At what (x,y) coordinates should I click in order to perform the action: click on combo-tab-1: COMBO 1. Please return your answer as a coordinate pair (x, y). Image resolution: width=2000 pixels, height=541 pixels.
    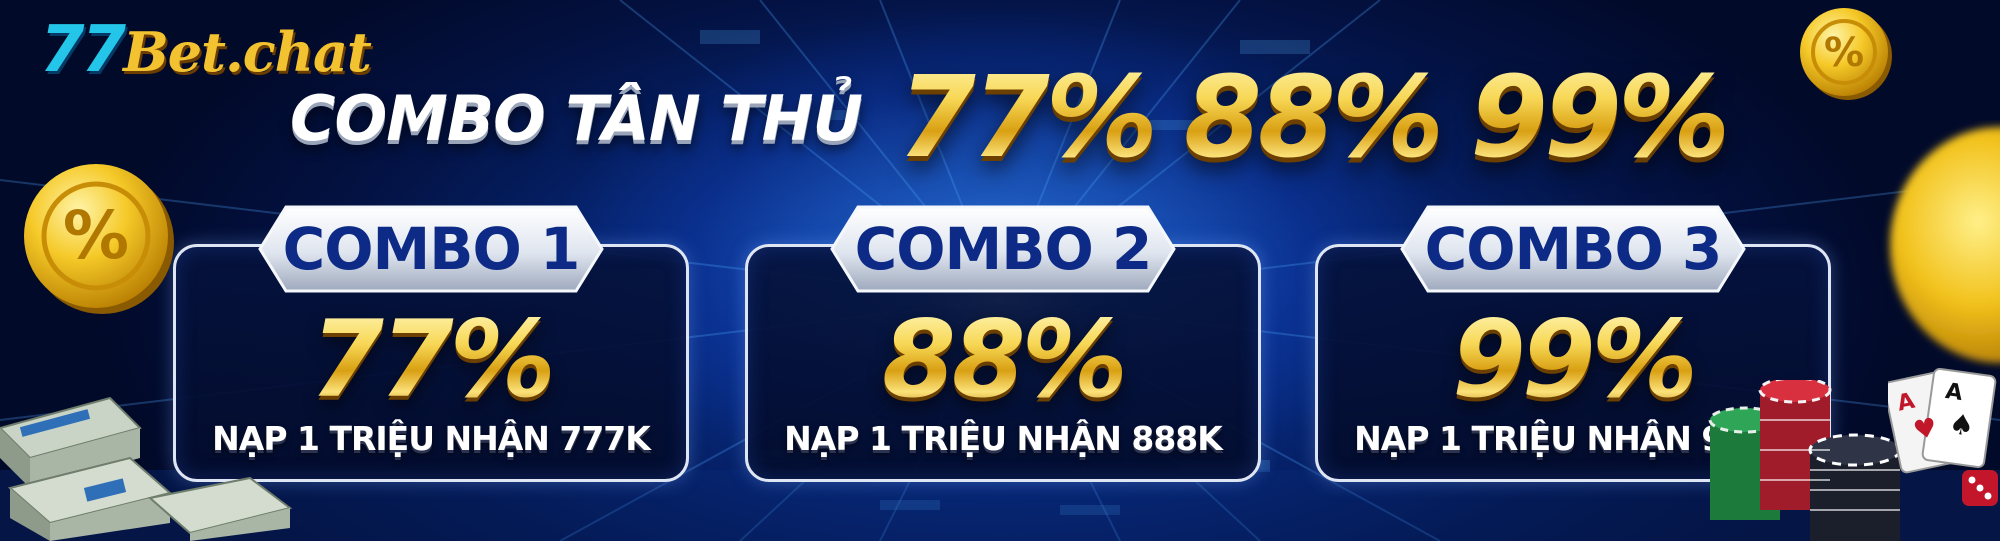
    Looking at the image, I should click on (431, 249).